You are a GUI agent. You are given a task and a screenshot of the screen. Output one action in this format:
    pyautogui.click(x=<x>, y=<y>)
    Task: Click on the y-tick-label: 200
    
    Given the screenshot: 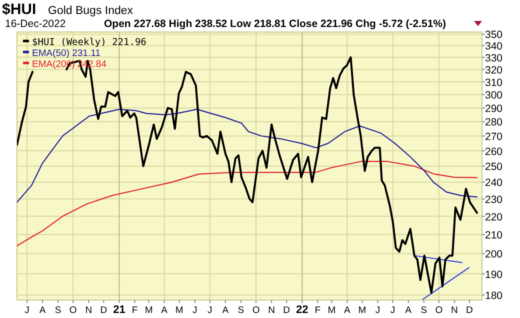 What is the action you would take?
    pyautogui.click(x=494, y=254)
    